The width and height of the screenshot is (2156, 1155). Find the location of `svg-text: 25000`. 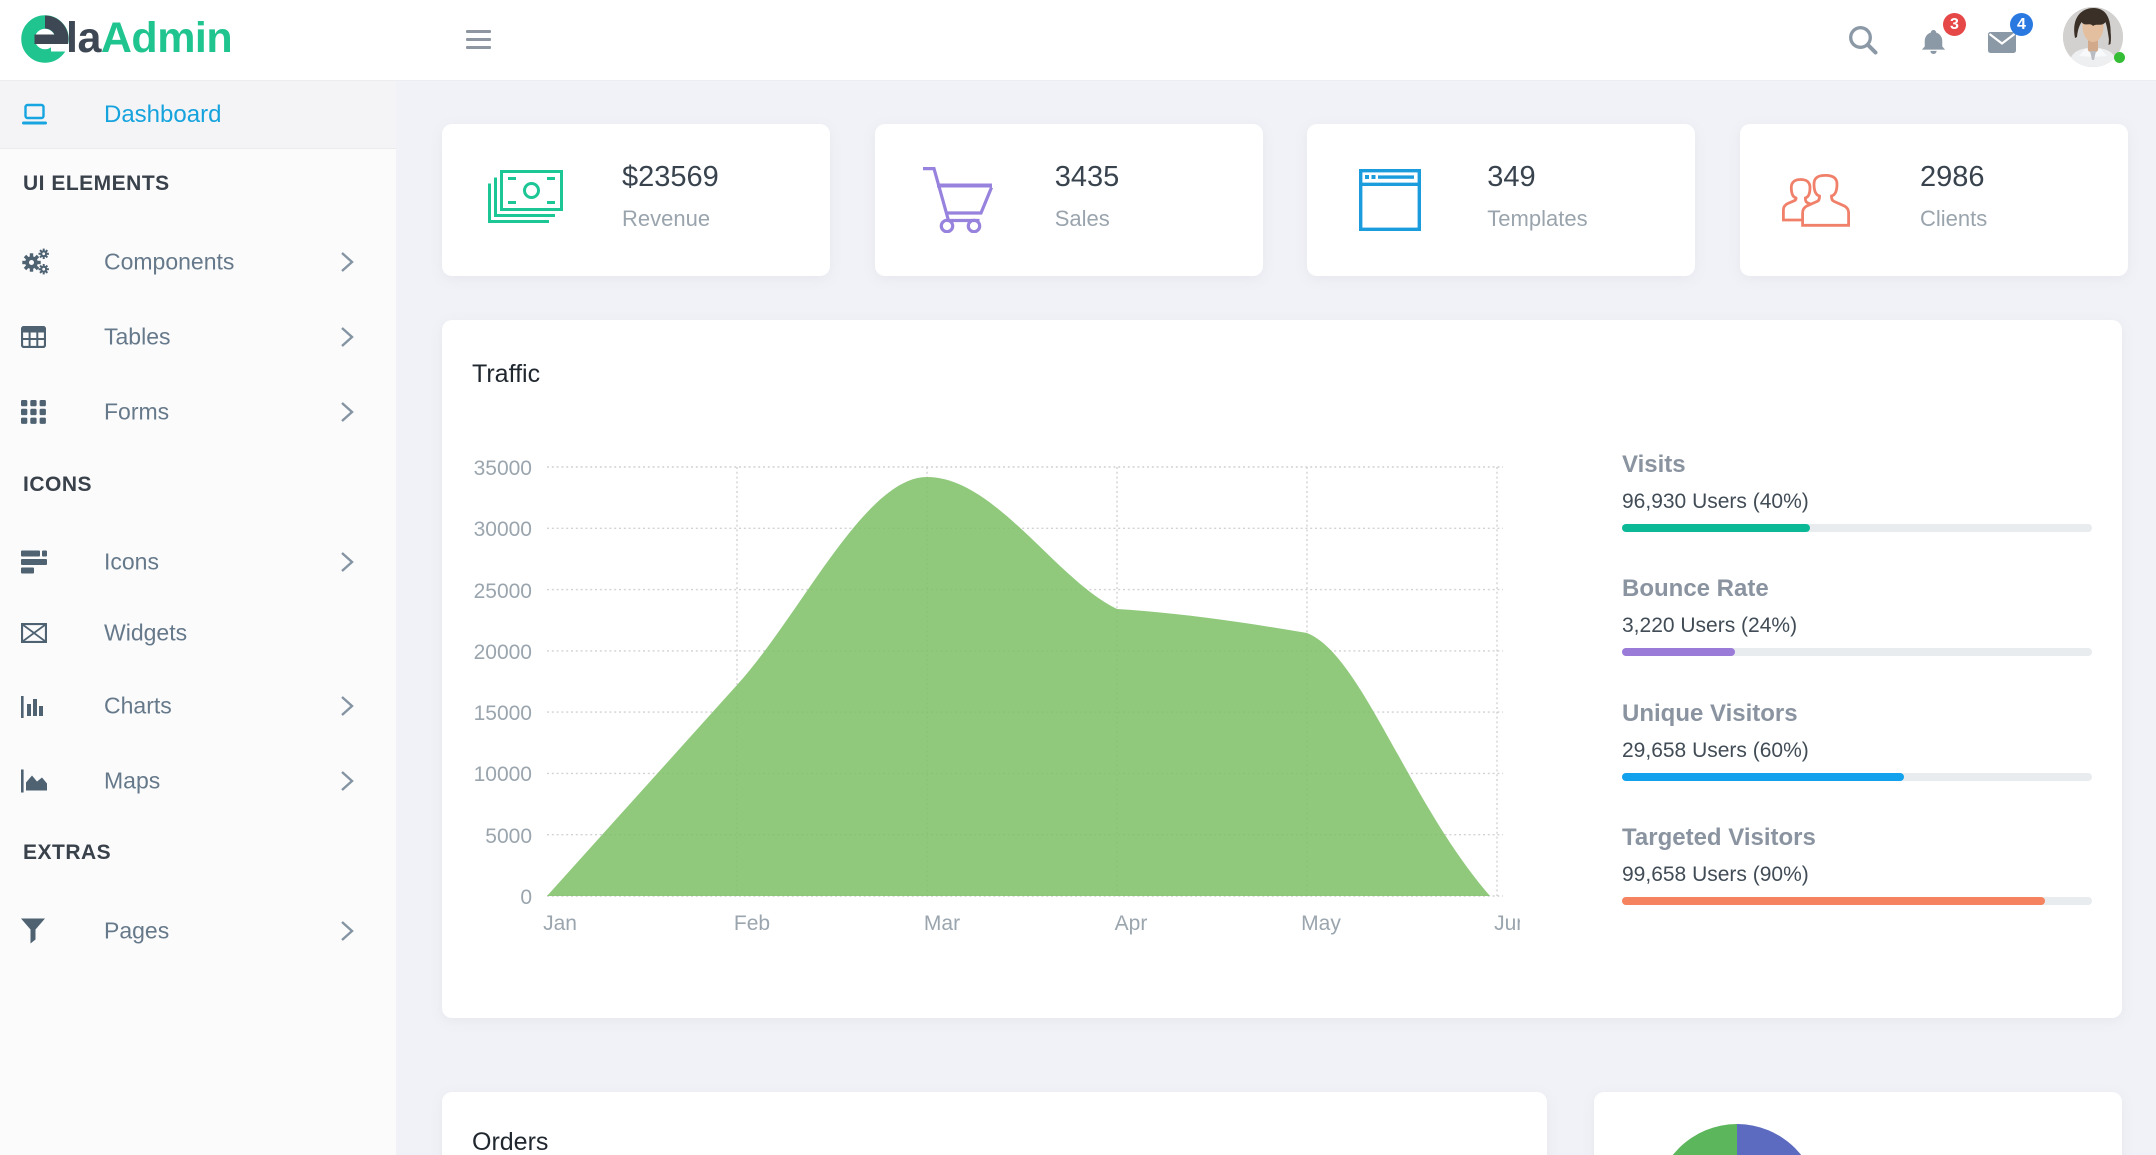

svg-text: 25000 is located at coordinates (503, 591).